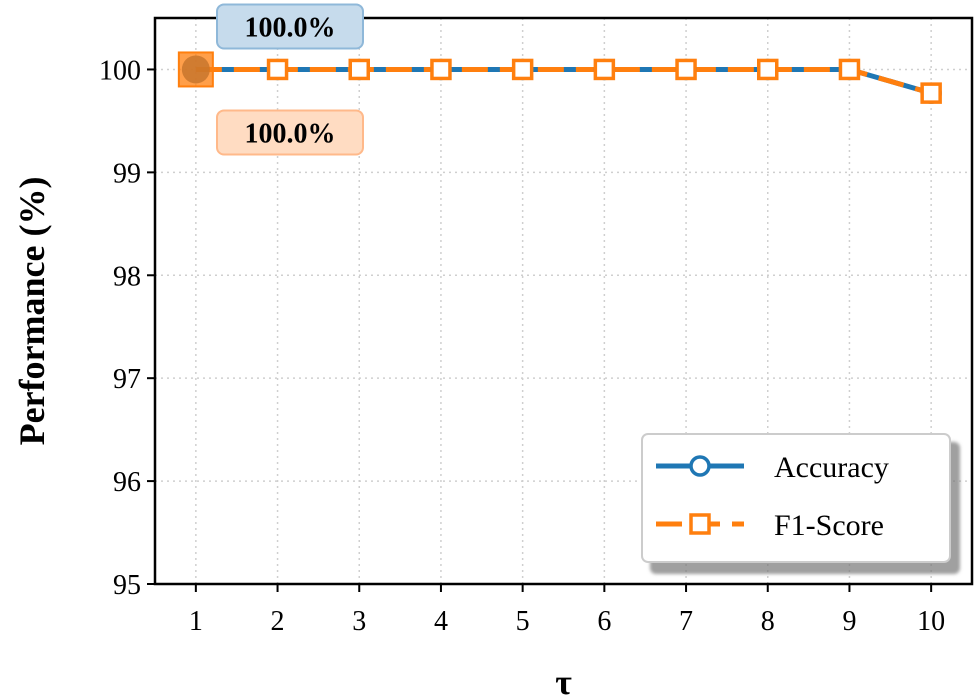 This screenshot has height=700, width=980. I want to click on y-tick-label: 95, so click(127, 585).